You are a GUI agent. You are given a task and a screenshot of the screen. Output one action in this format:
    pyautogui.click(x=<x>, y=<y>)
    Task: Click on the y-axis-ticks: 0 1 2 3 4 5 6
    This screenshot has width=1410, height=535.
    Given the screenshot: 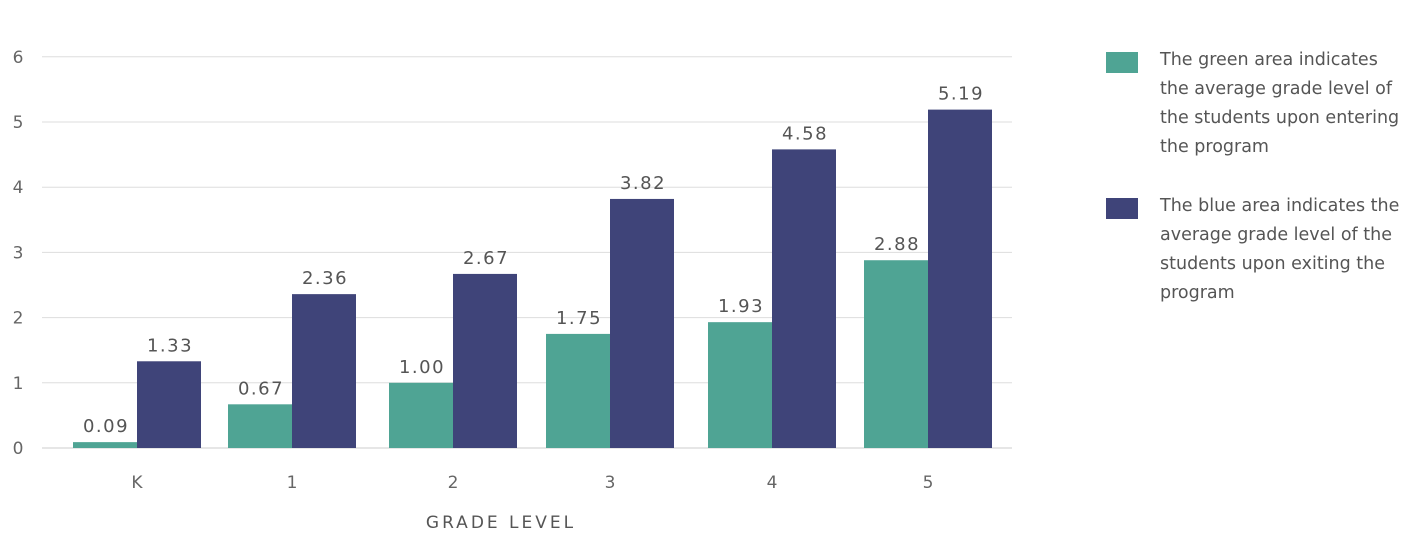 What is the action you would take?
    pyautogui.click(x=18, y=253)
    